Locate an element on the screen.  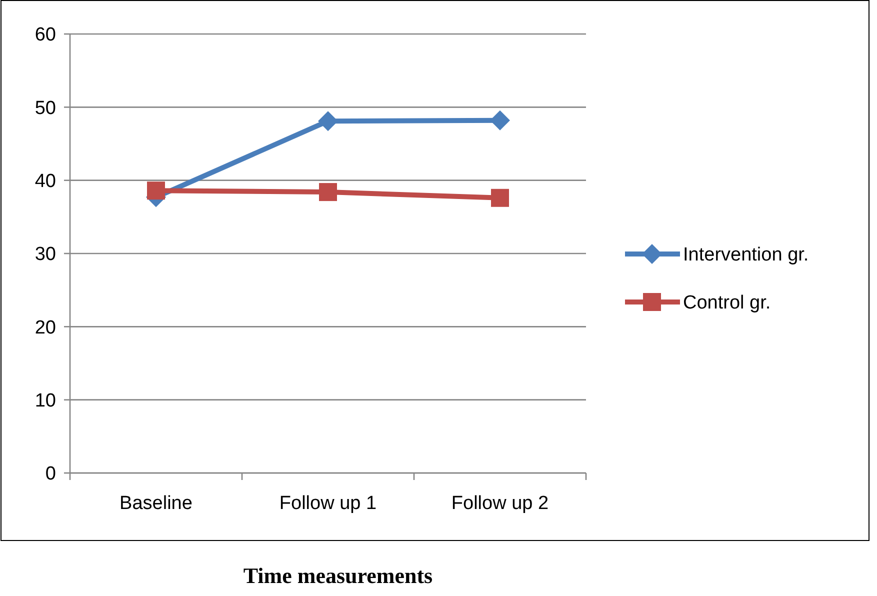
x-tick-label: Follow up 1 is located at coordinates (328, 503).